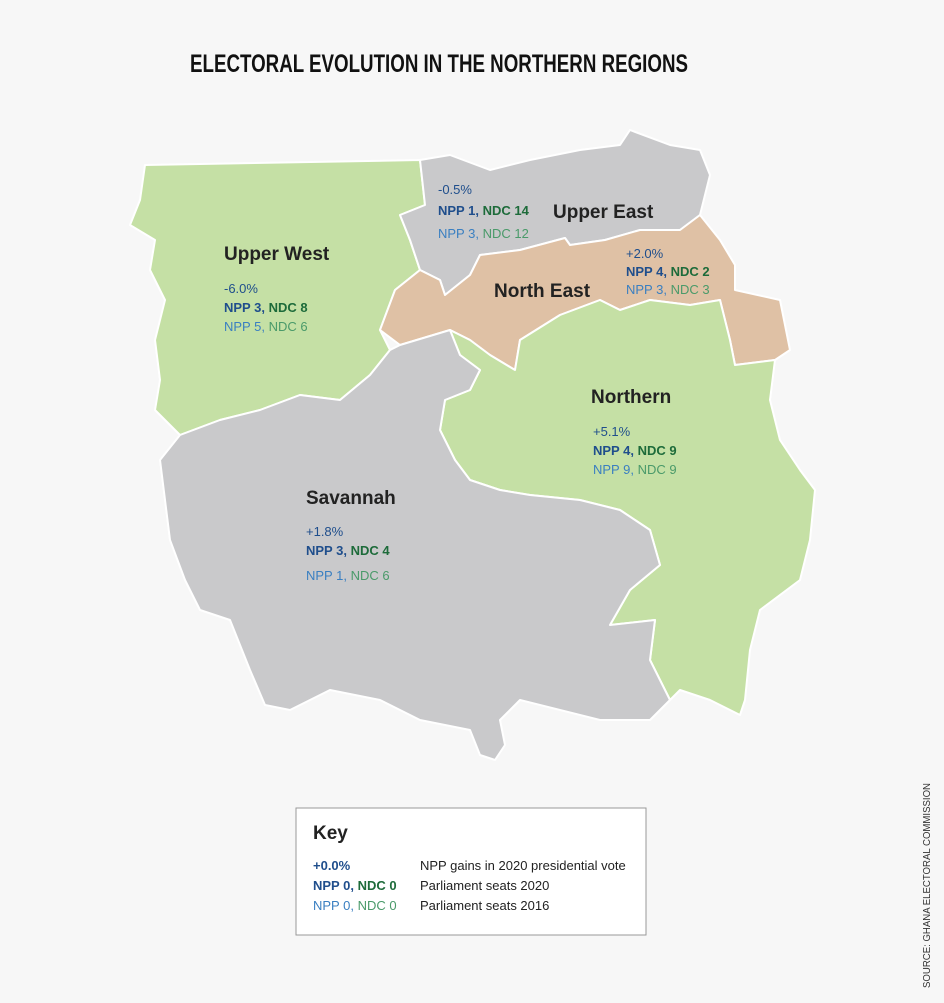 The width and height of the screenshot is (944, 1003). I want to click on seats-2020: NPP 4, NDC 9, so click(635, 450).